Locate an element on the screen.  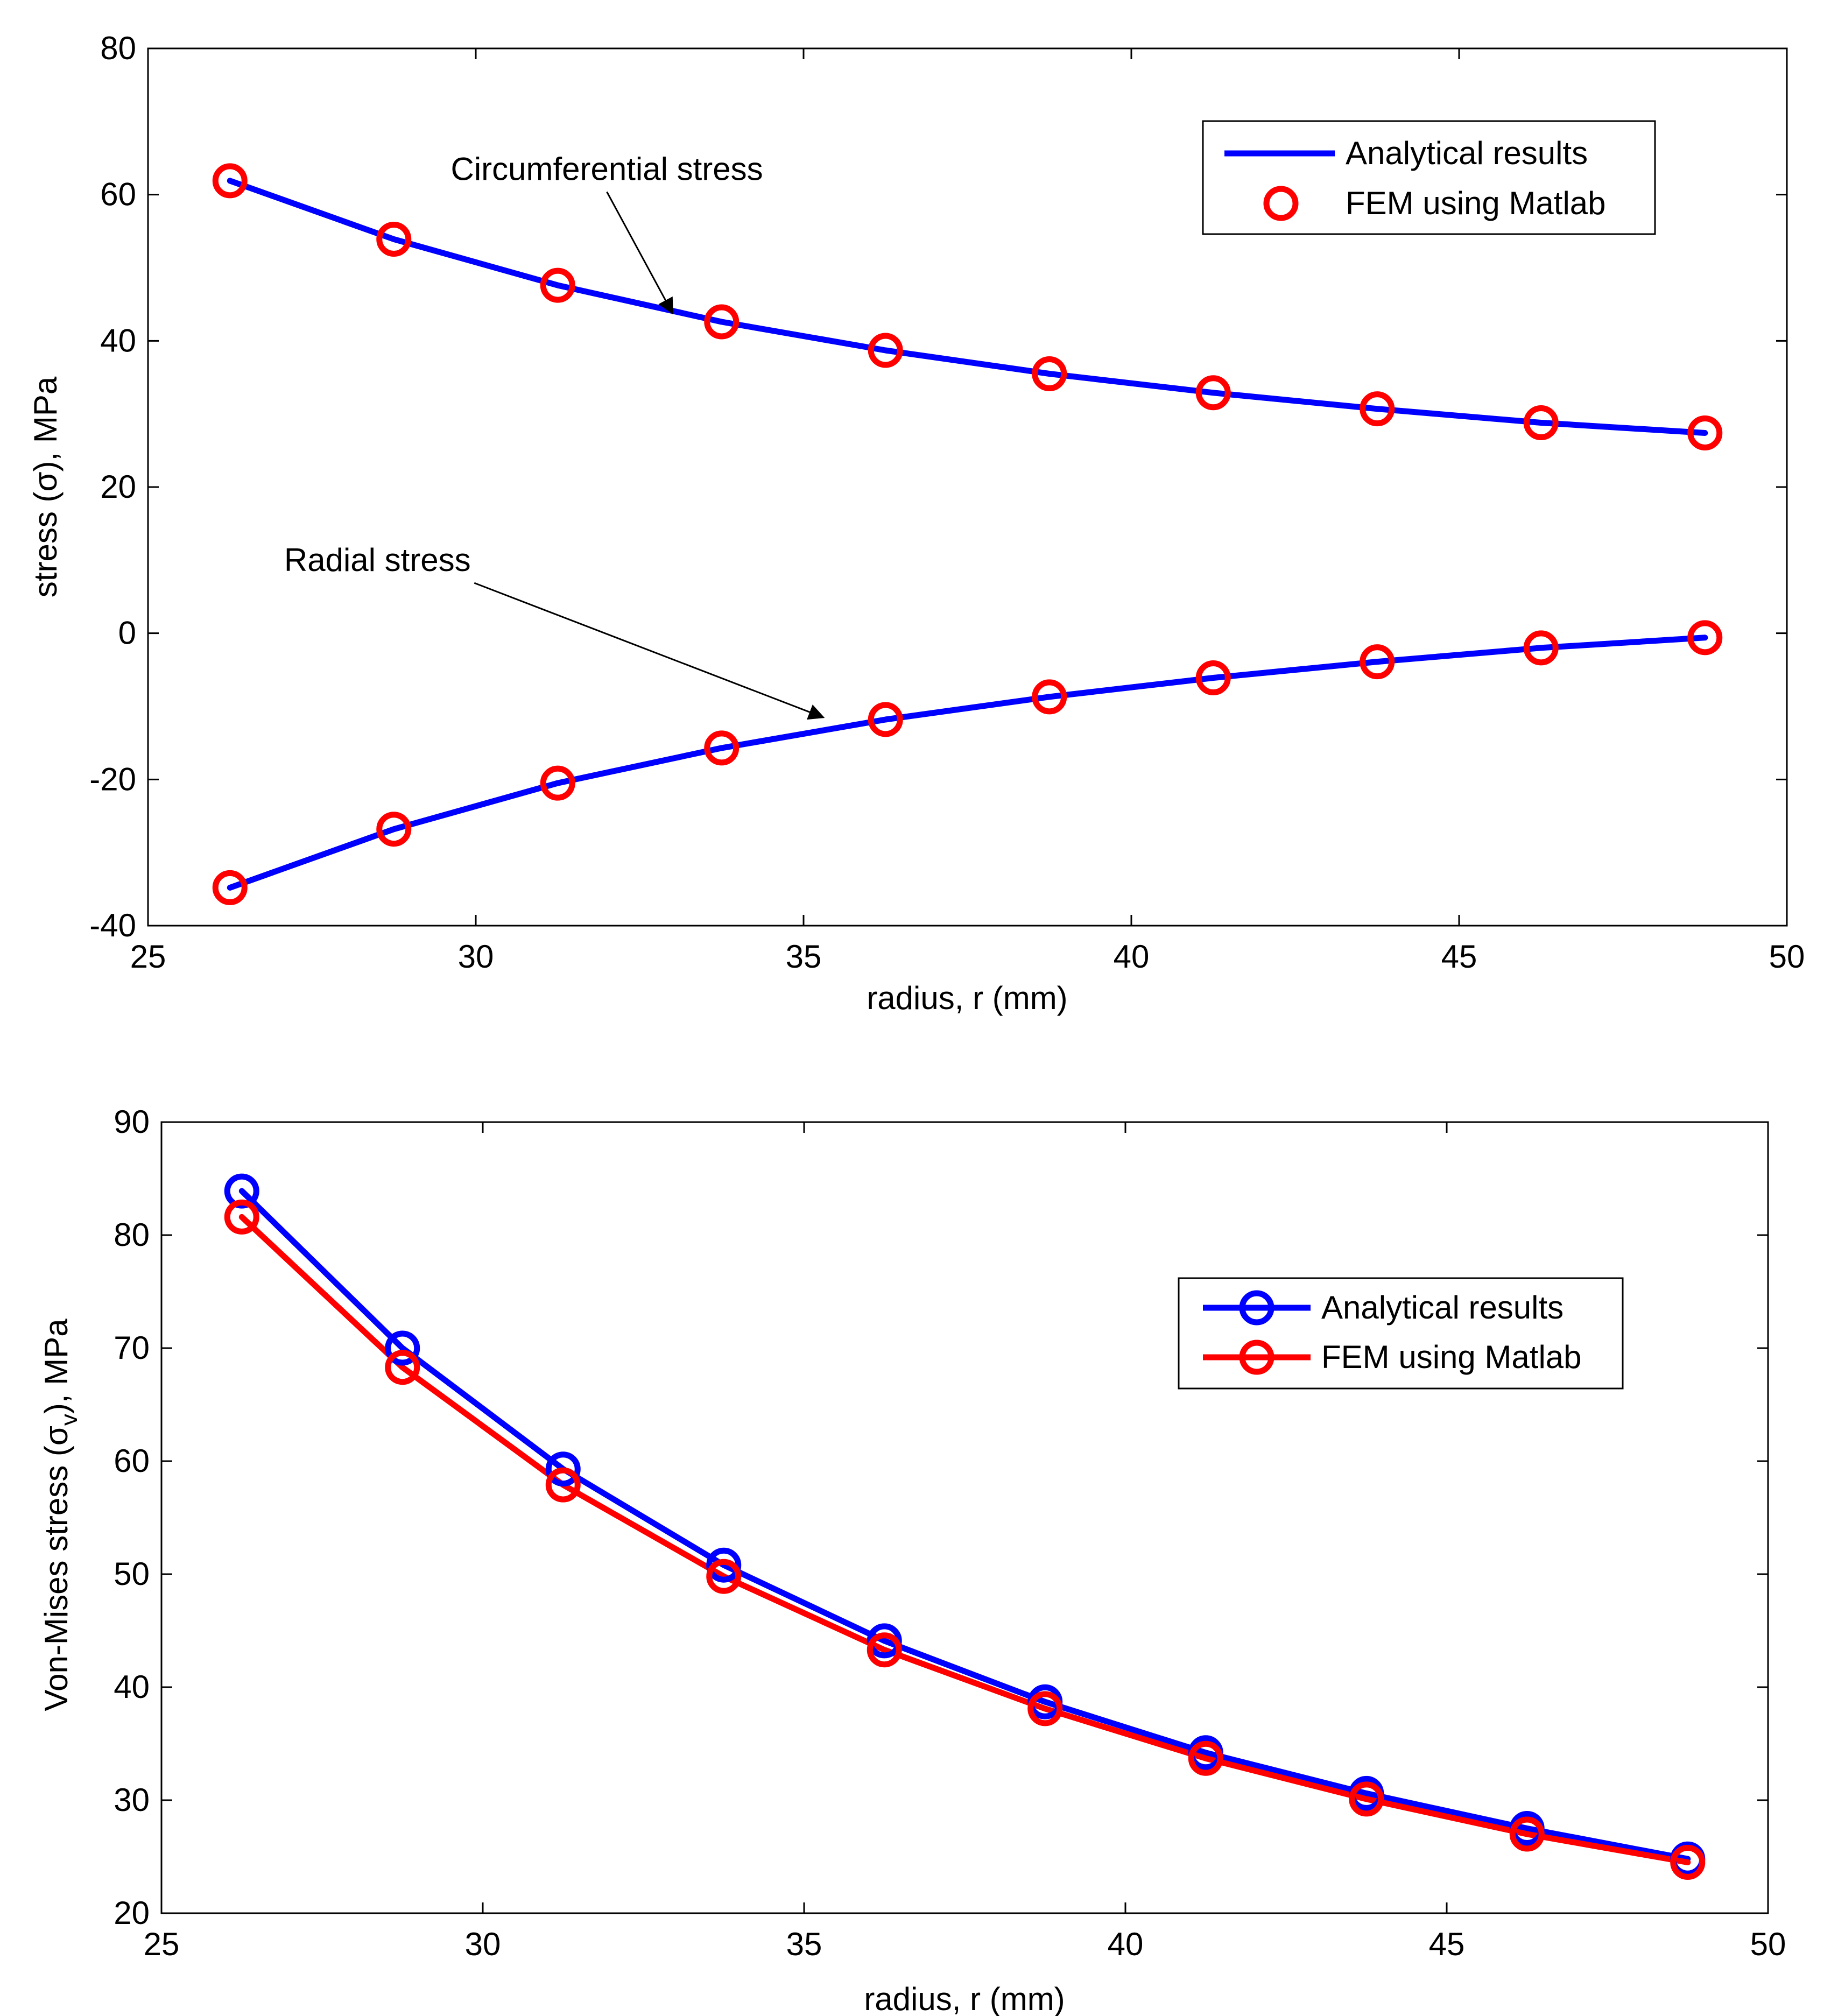
y-axis-label-symbol: σ is located at coordinates (56, 1436).